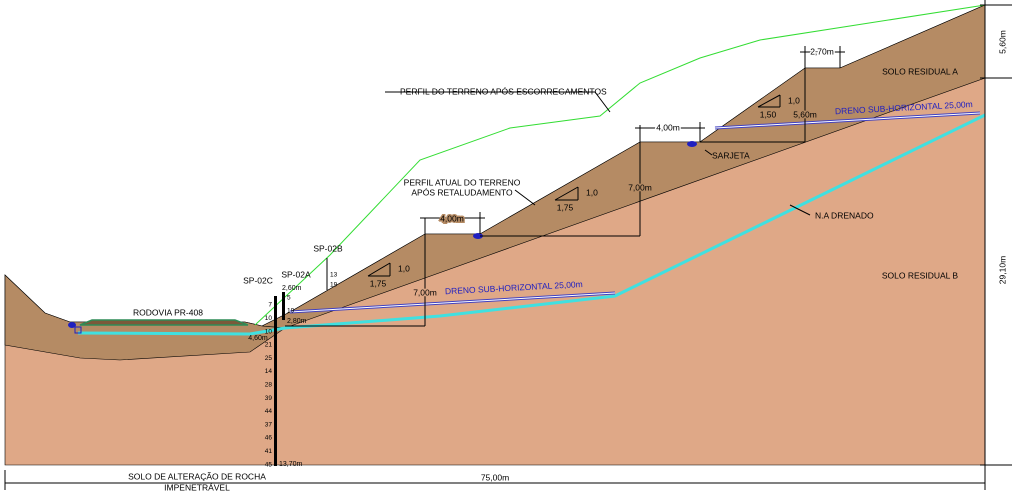 This screenshot has height=493, width=1017. Describe the element at coordinates (269, 411) in the screenshot. I see `blow-count: 44` at that location.